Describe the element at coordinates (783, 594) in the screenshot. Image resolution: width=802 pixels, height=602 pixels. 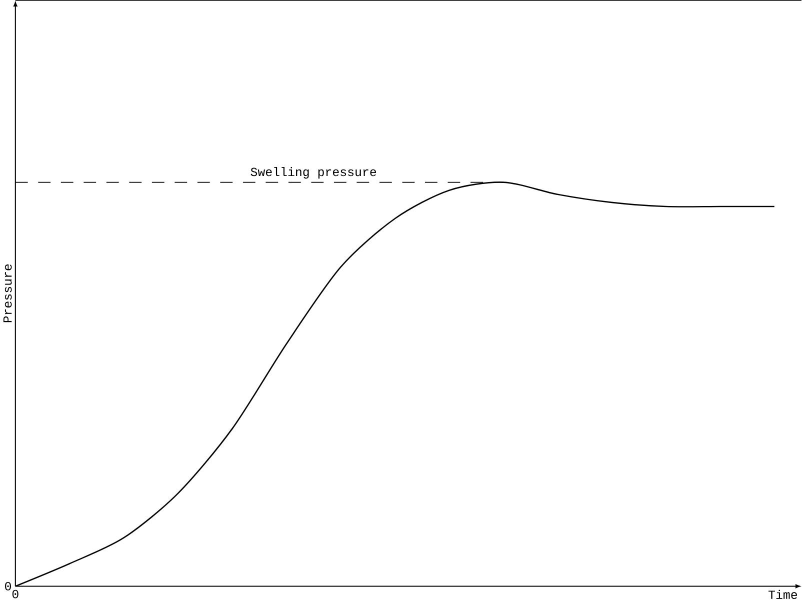
I see `x-axis-title: Time` at that location.